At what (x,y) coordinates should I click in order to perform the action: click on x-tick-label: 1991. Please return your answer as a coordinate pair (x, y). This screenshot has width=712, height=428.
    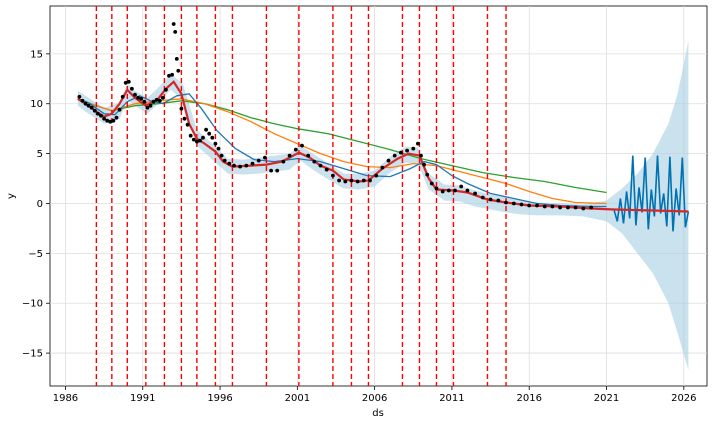
    Looking at the image, I should click on (142, 398).